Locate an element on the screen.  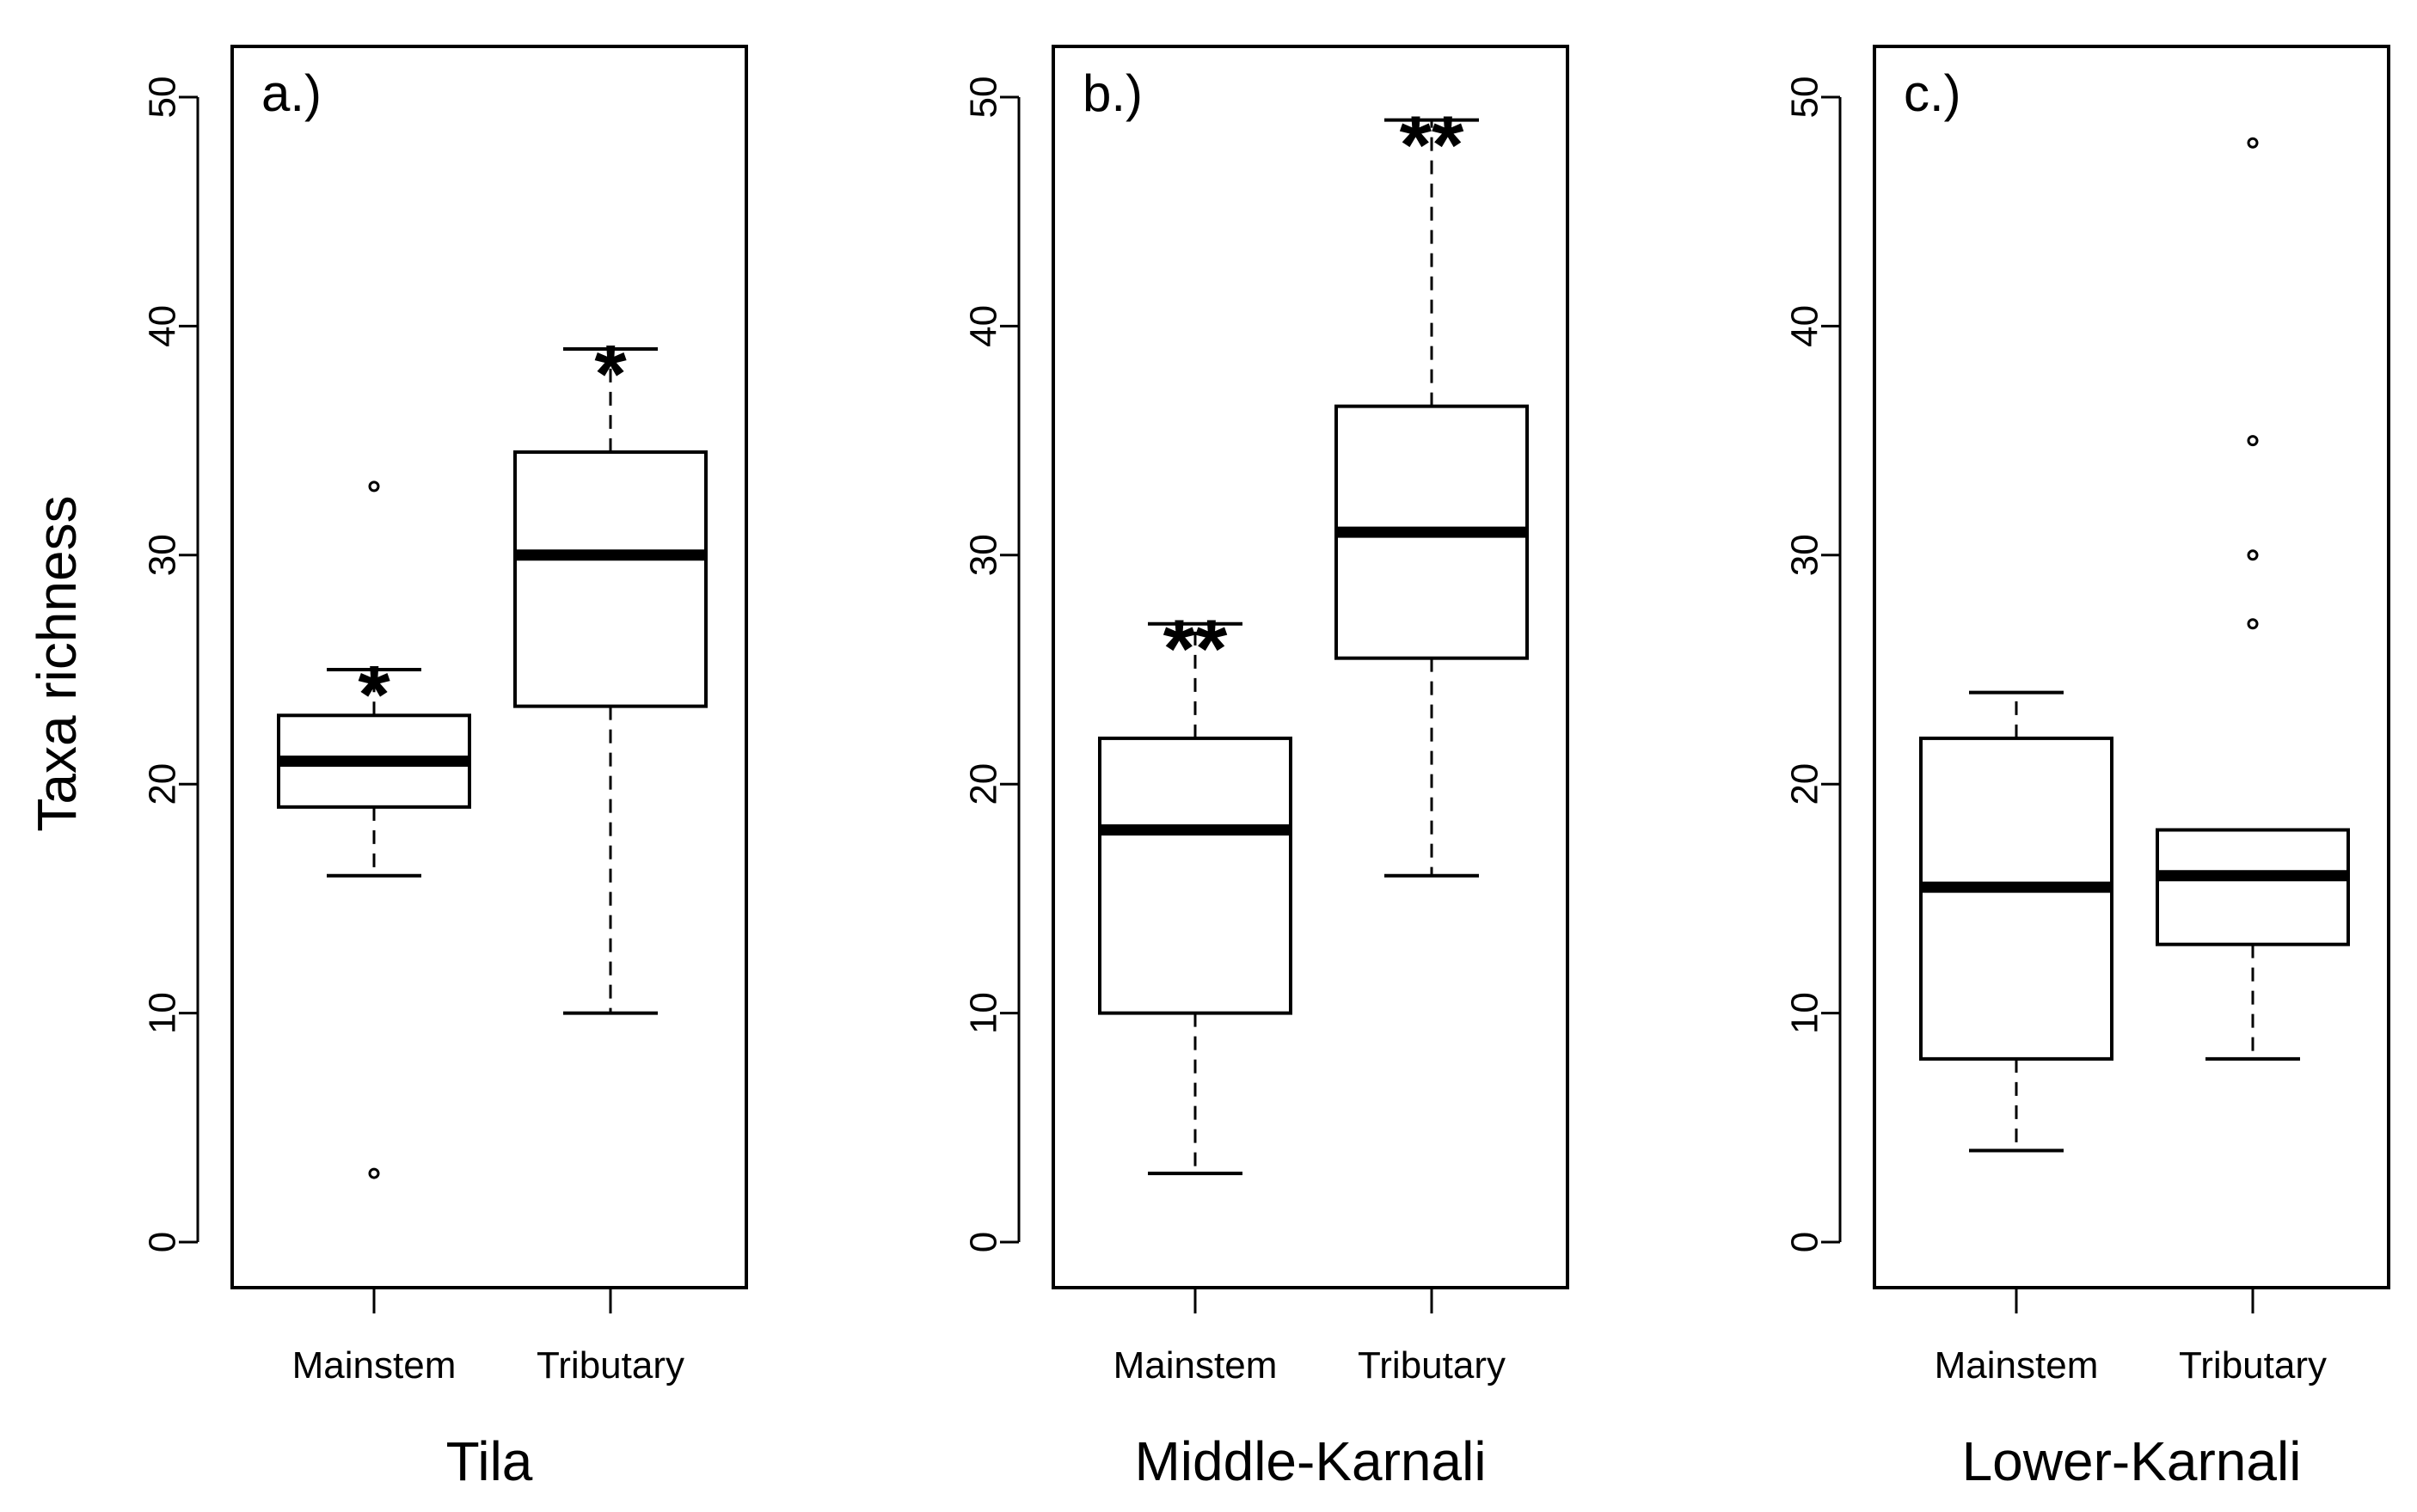
y-axis-label: Taxa richness is located at coordinates (57, 663).